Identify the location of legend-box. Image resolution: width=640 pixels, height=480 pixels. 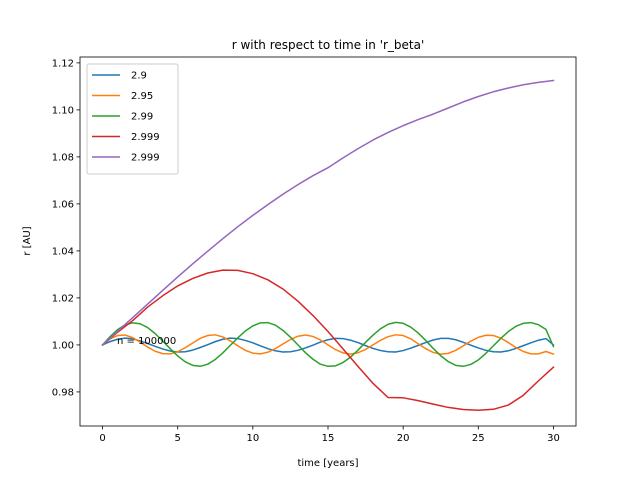
(132, 119).